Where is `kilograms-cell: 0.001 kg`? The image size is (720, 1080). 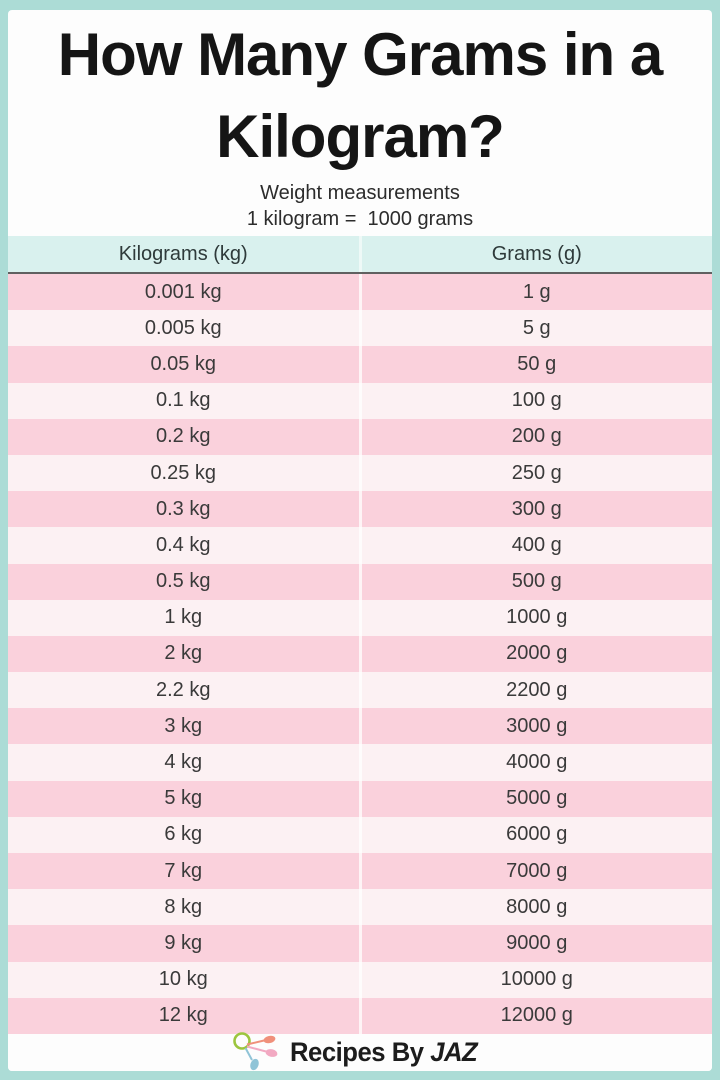 kilograms-cell: 0.001 kg is located at coordinates (183, 291).